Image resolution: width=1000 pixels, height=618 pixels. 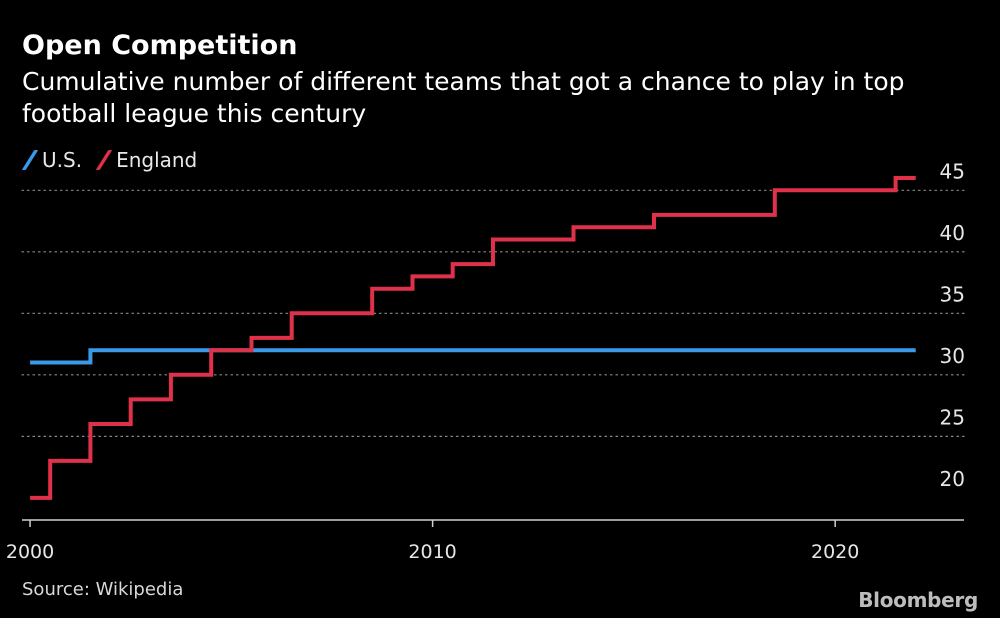 I want to click on y-tick-label: 35, so click(x=952, y=294).